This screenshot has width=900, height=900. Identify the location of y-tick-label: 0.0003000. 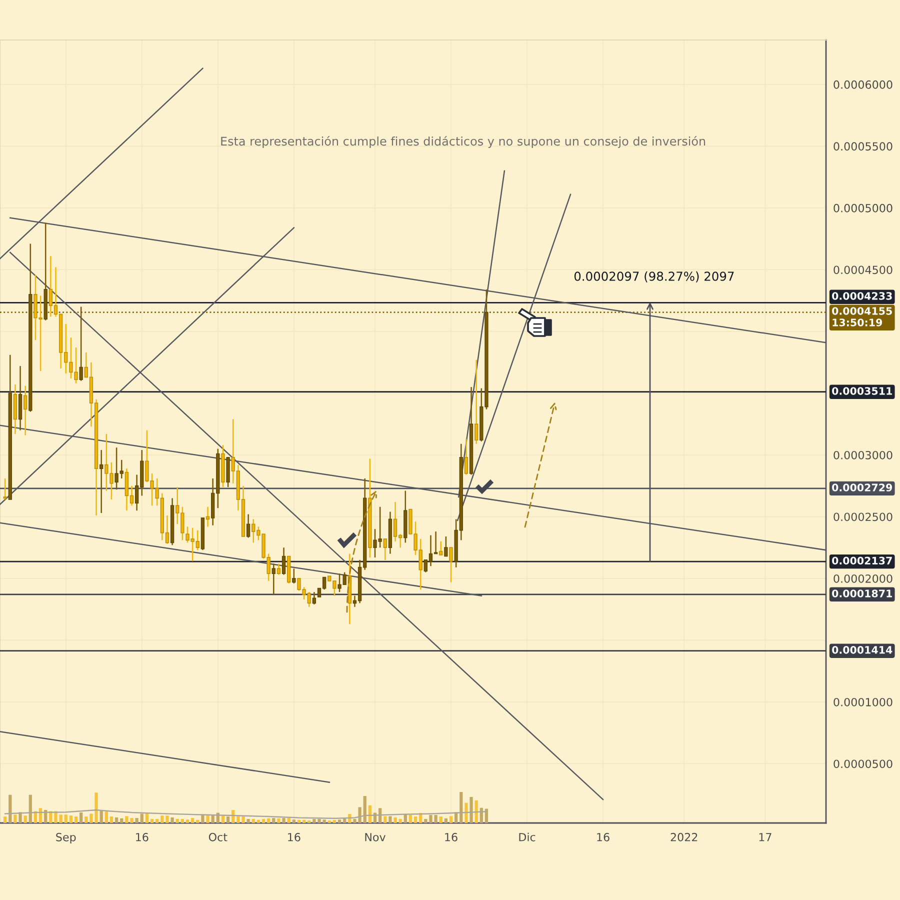
(863, 455).